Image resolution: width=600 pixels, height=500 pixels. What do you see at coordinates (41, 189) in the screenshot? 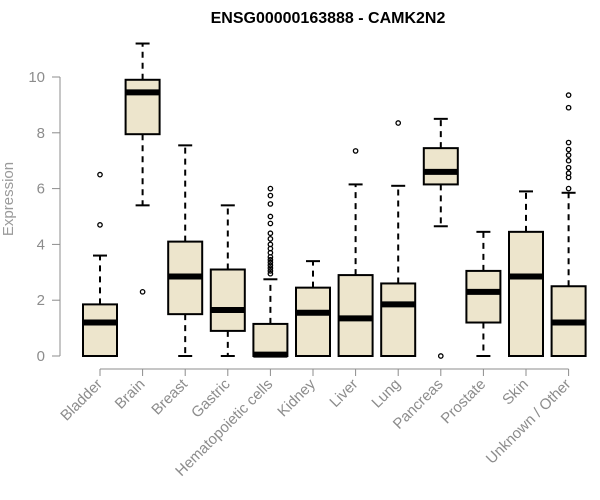
I see `y-tick-label: 6` at bounding box center [41, 189].